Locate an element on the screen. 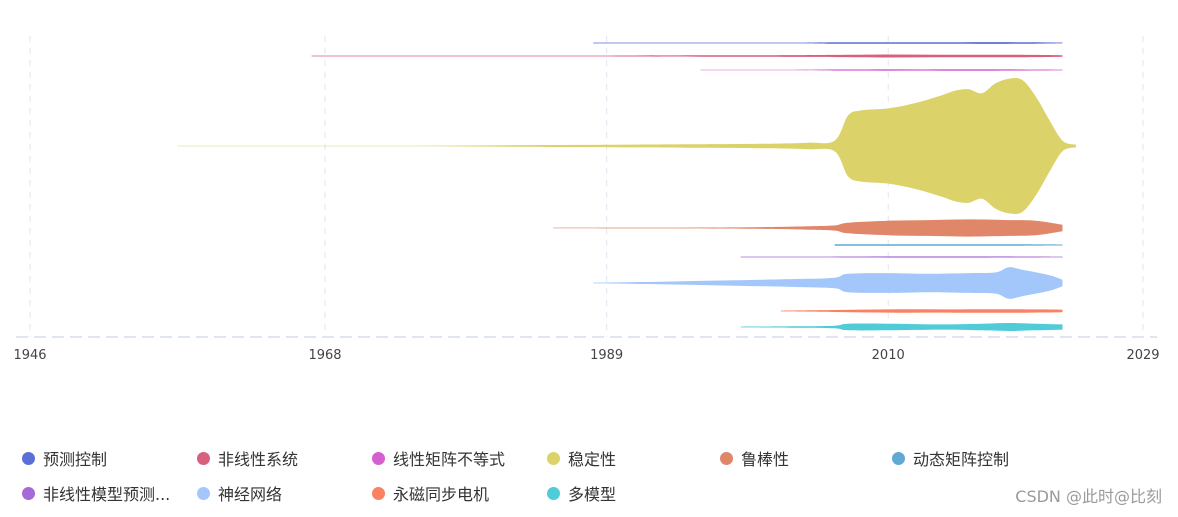 The image size is (1178, 517). legend-item-predictive-control: 预测控制 is located at coordinates (64, 458).